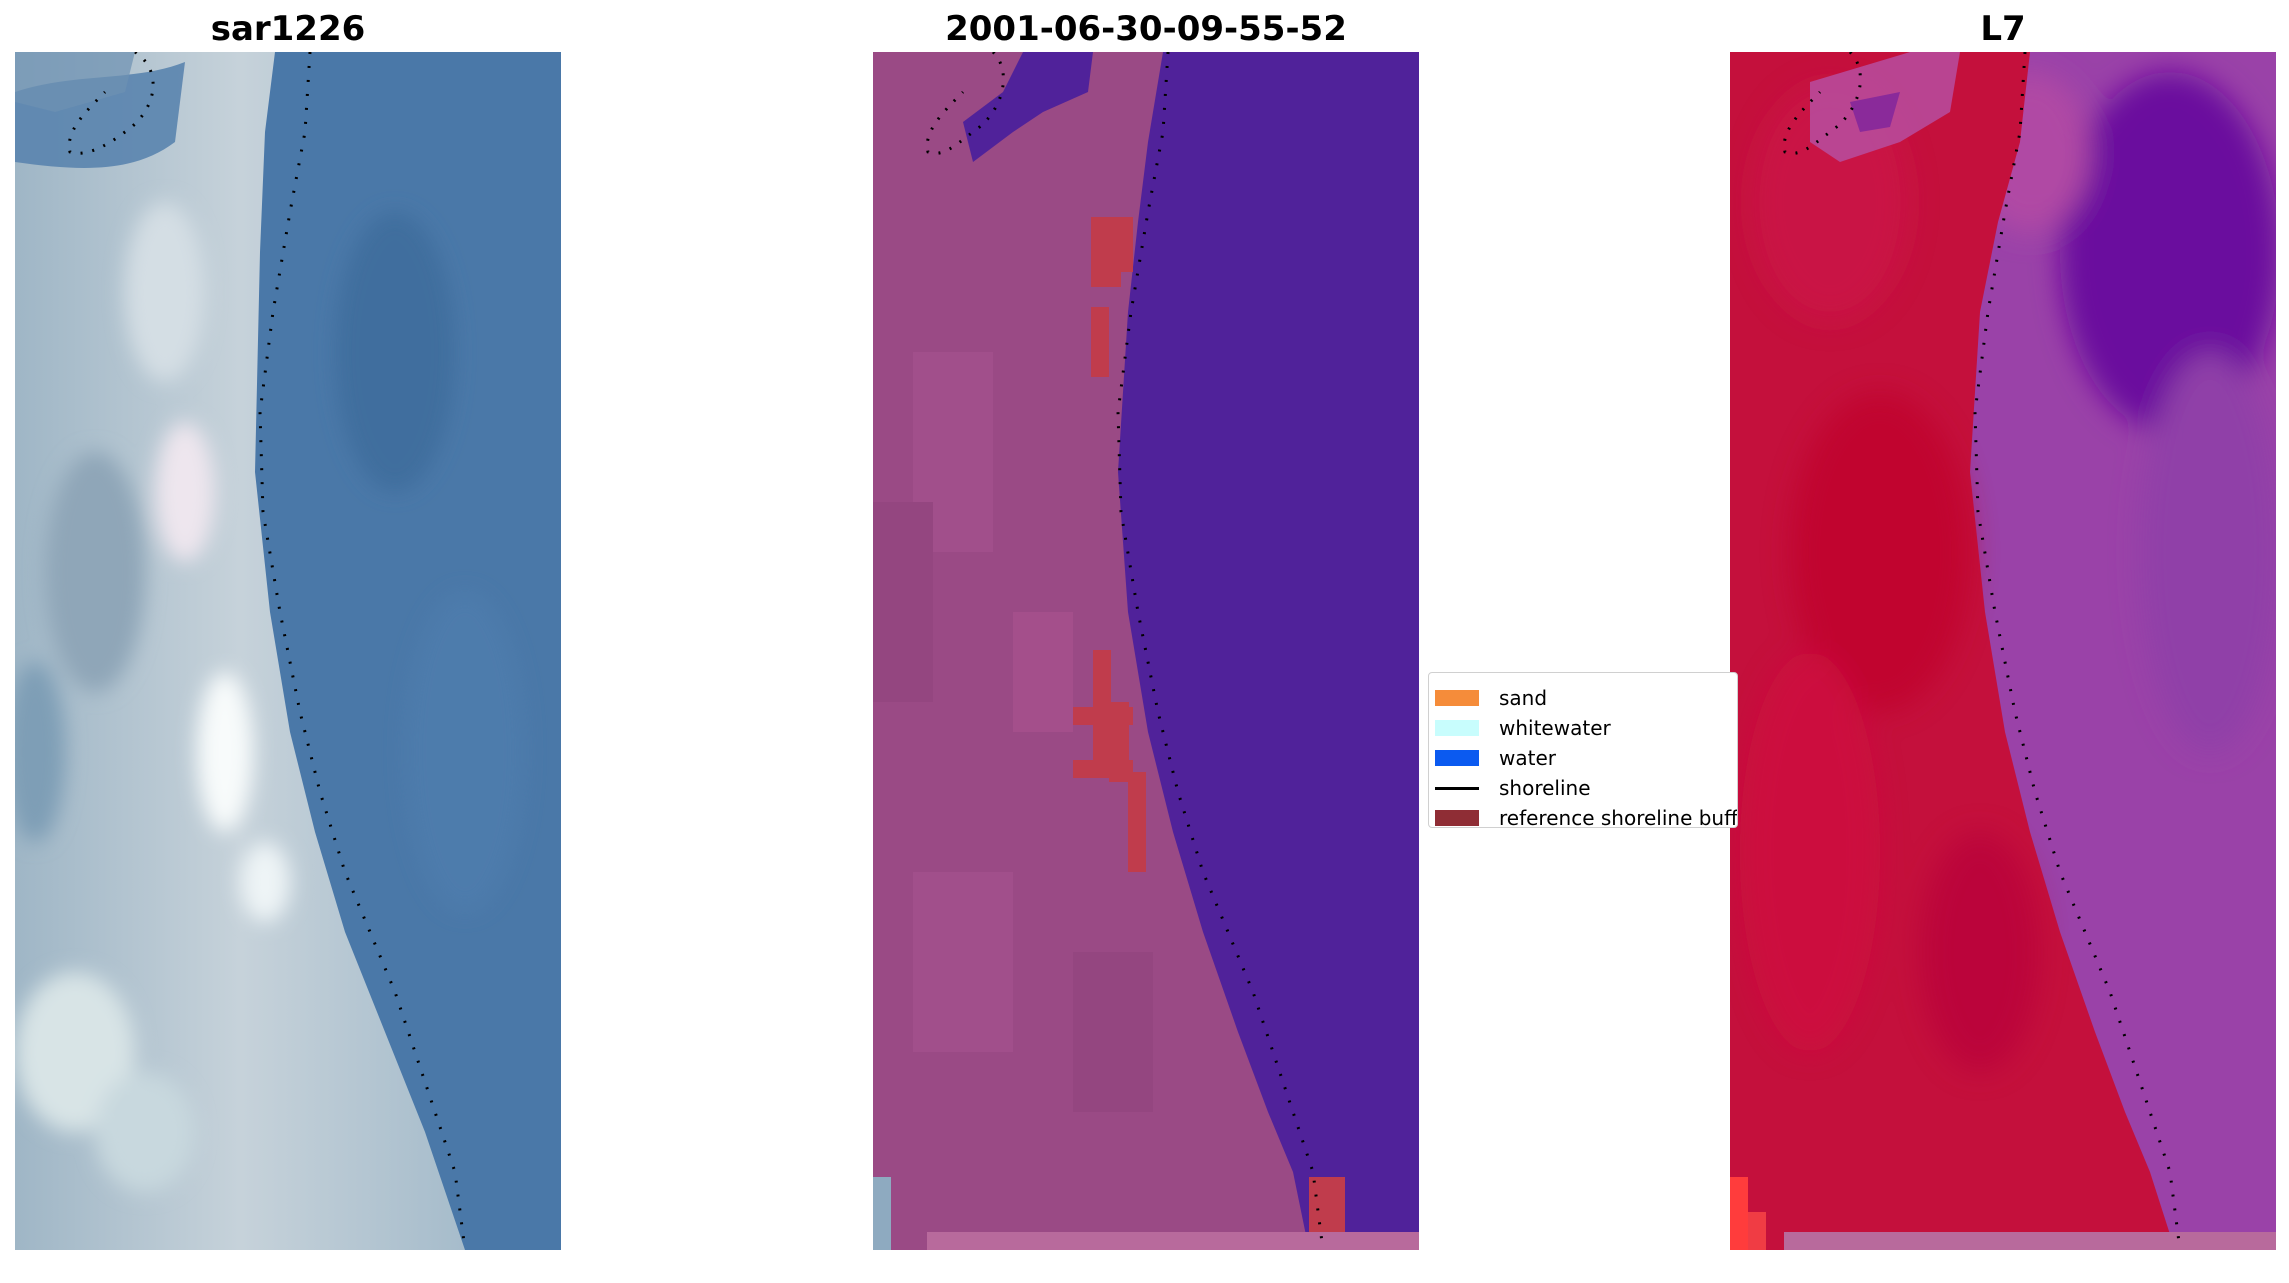  I want to click on legend-label: reference shoreline buffer, so click(1618, 817).